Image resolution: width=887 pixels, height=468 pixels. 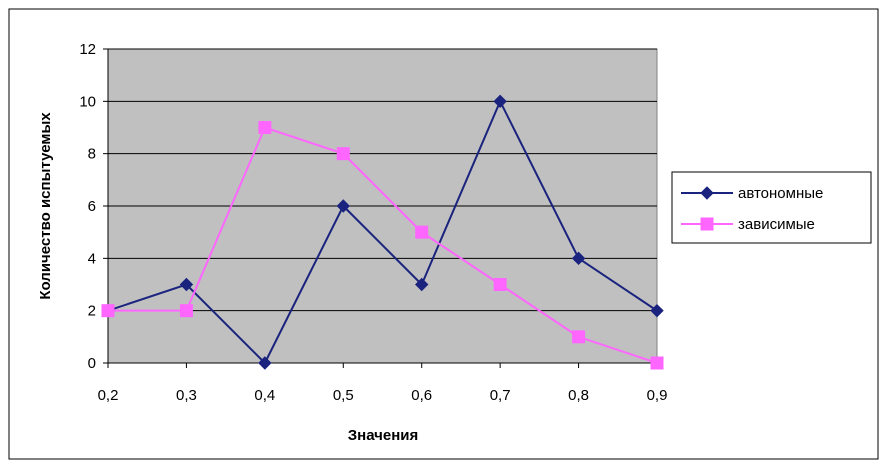 I want to click on legend-item: автономные, so click(x=752, y=193).